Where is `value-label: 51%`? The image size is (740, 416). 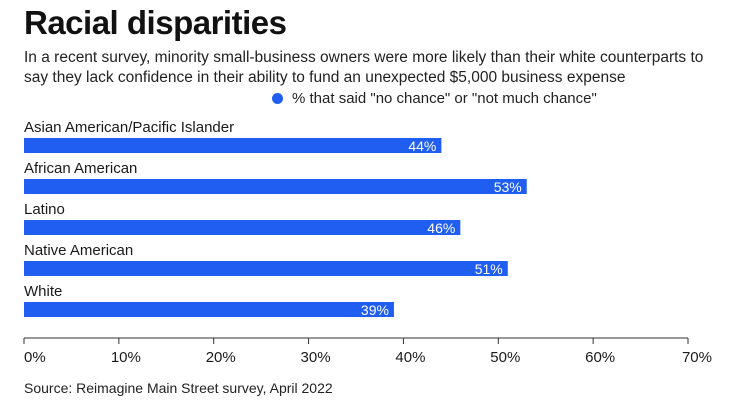 value-label: 51% is located at coordinates (489, 269).